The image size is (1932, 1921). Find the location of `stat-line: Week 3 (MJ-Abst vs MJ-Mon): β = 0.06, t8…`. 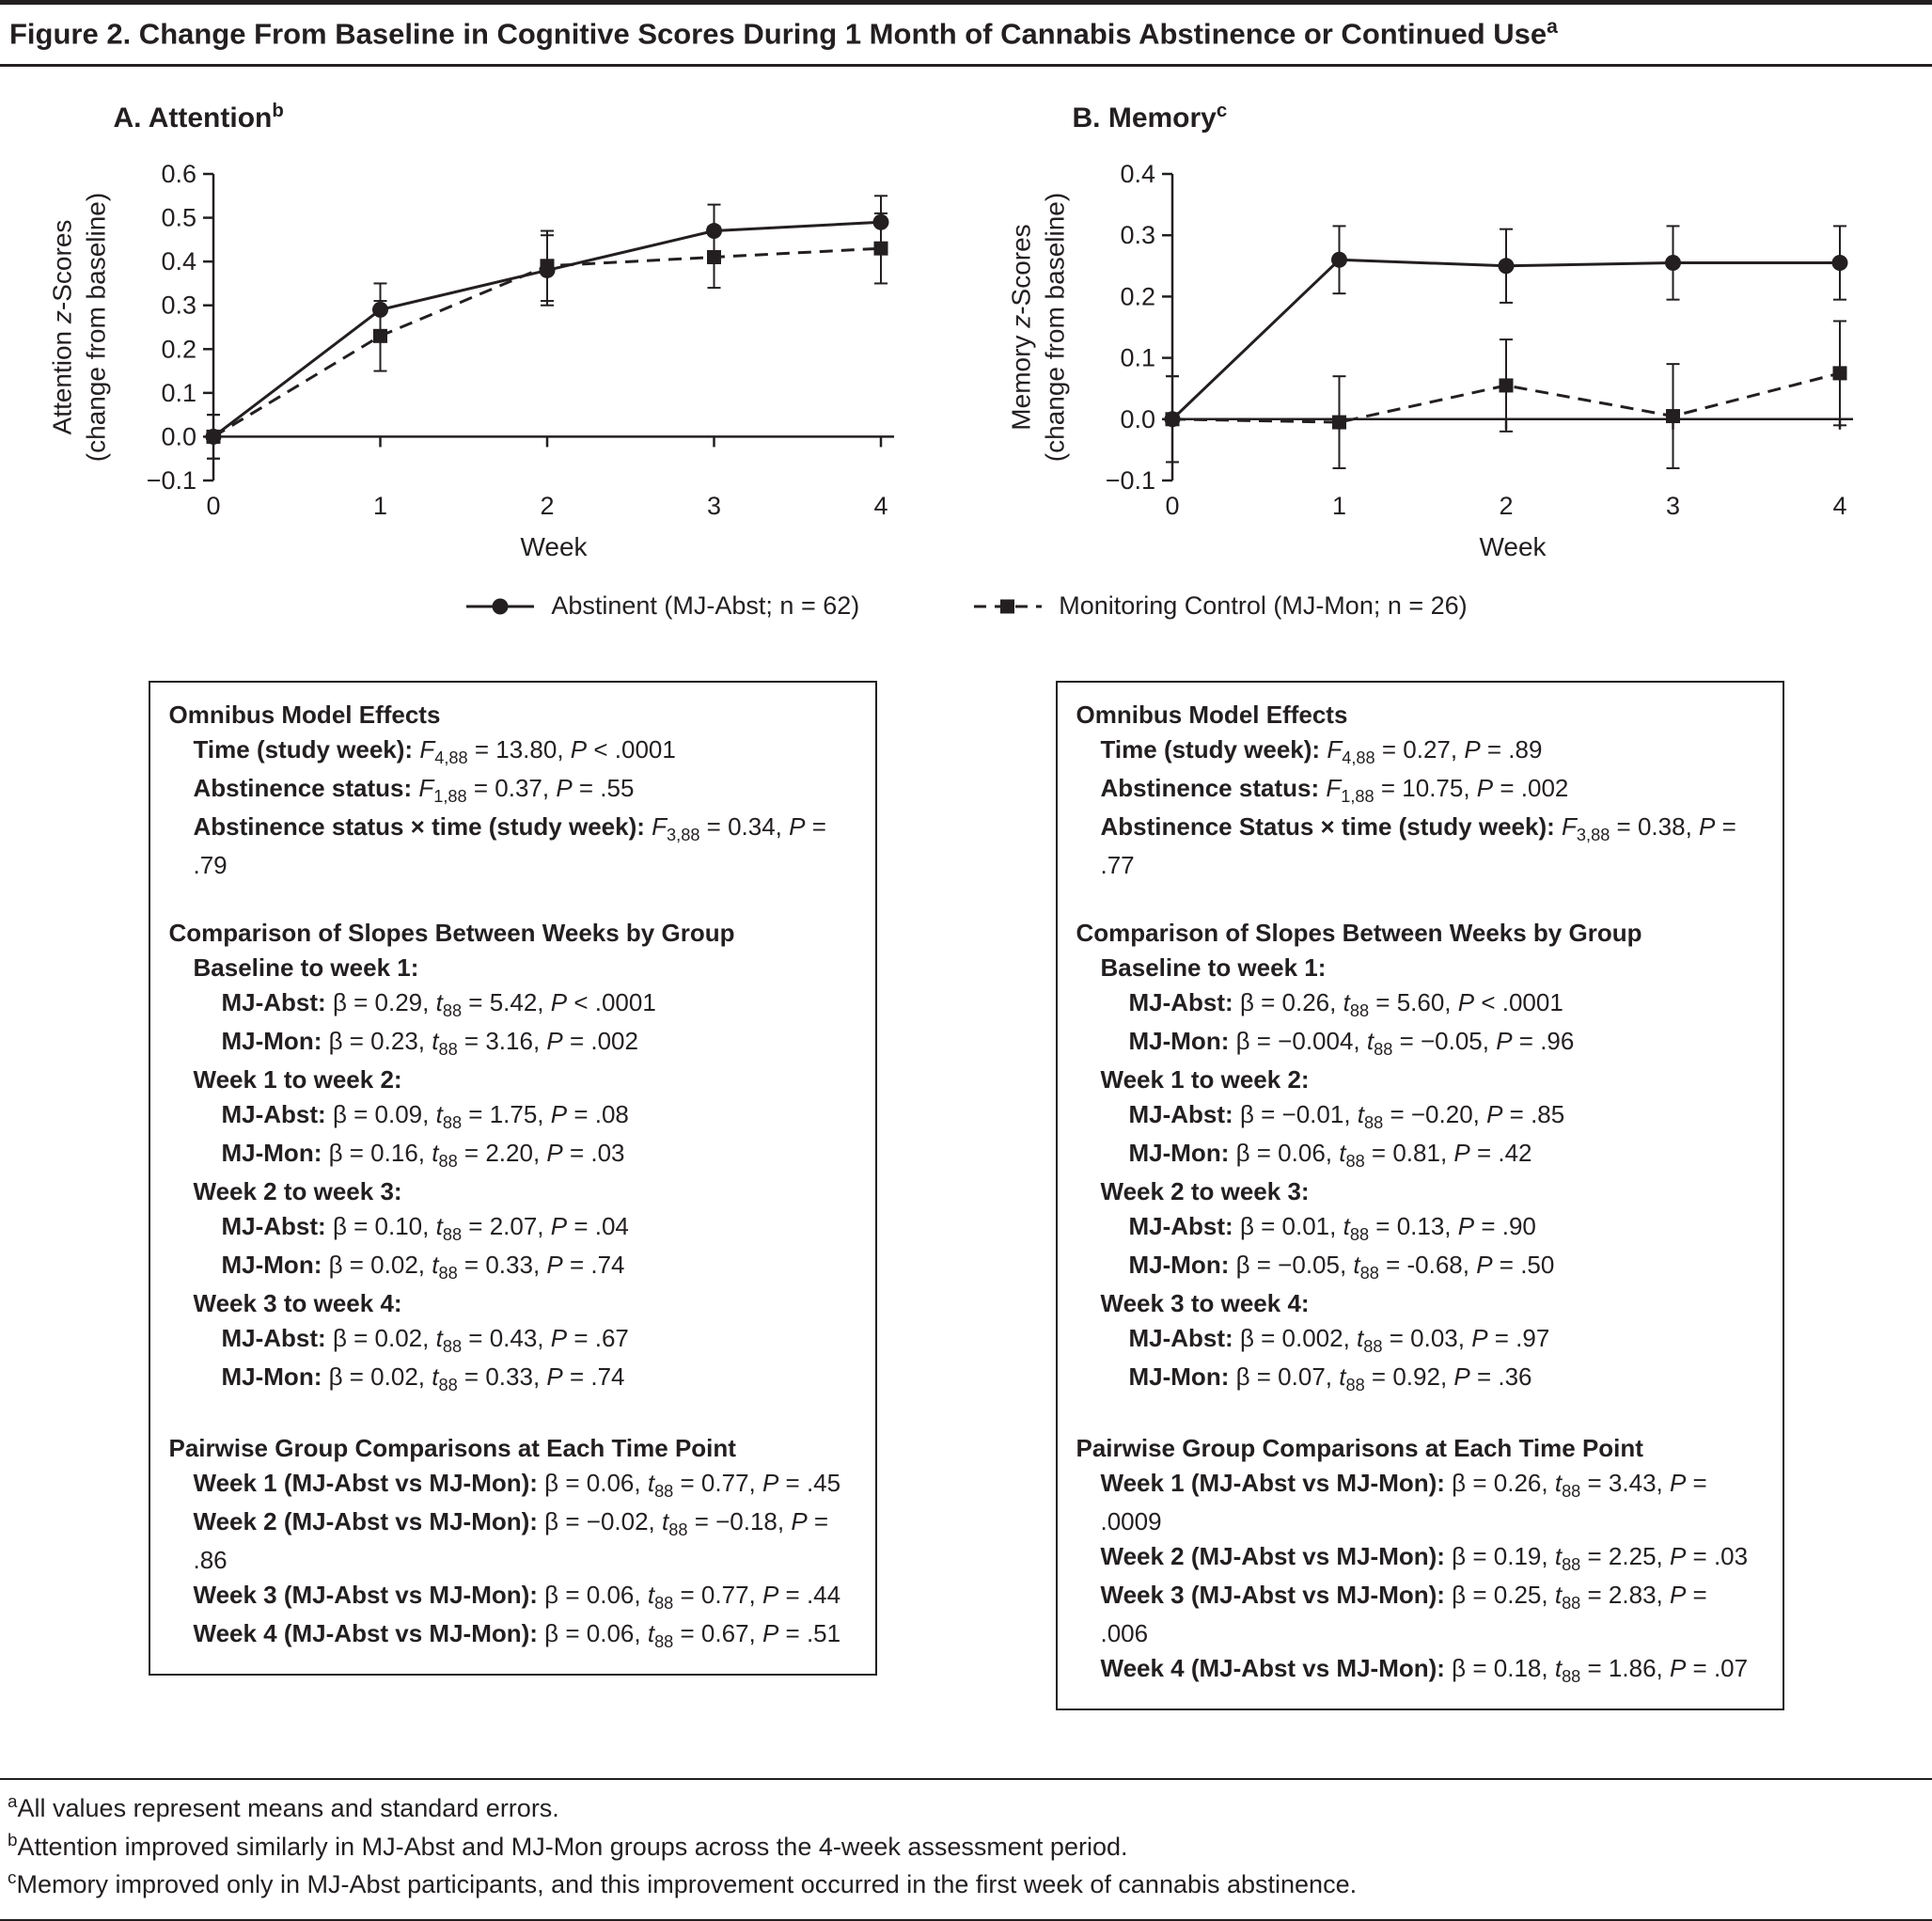

stat-line: Week 3 (MJ-Abst vs MJ-Mon): β = 0.06, t8… is located at coordinates (525, 1597).